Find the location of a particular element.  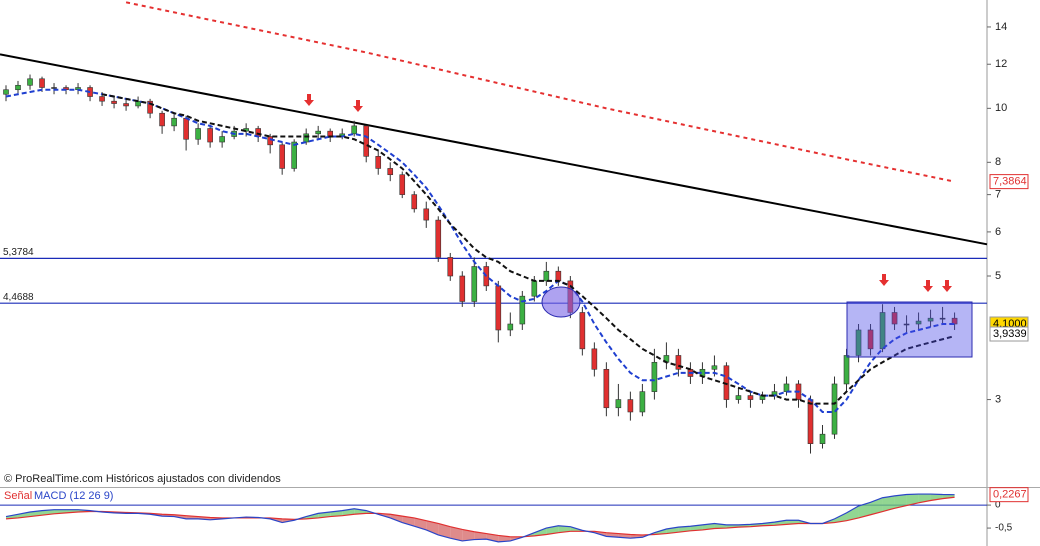

highlight-ellipse is located at coordinates (561, 302).